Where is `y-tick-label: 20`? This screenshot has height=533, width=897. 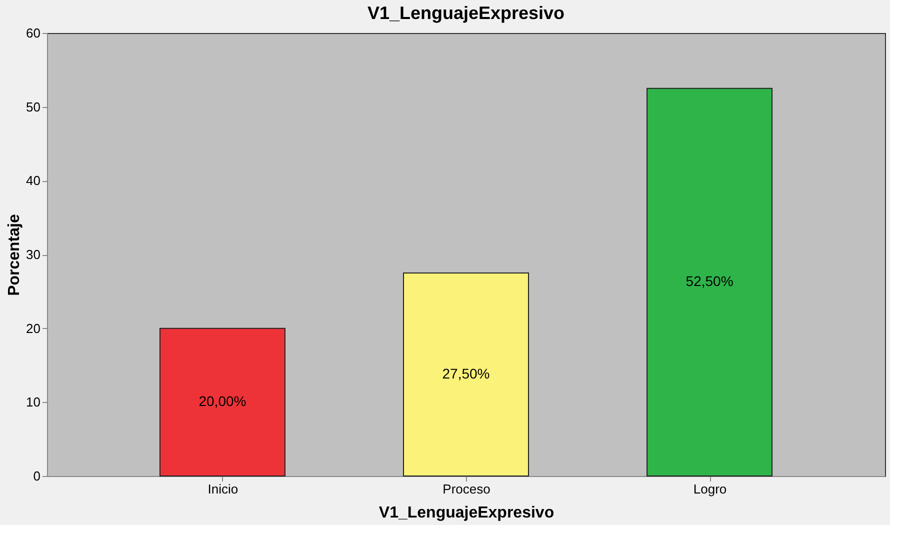 y-tick-label: 20 is located at coordinates (33, 328).